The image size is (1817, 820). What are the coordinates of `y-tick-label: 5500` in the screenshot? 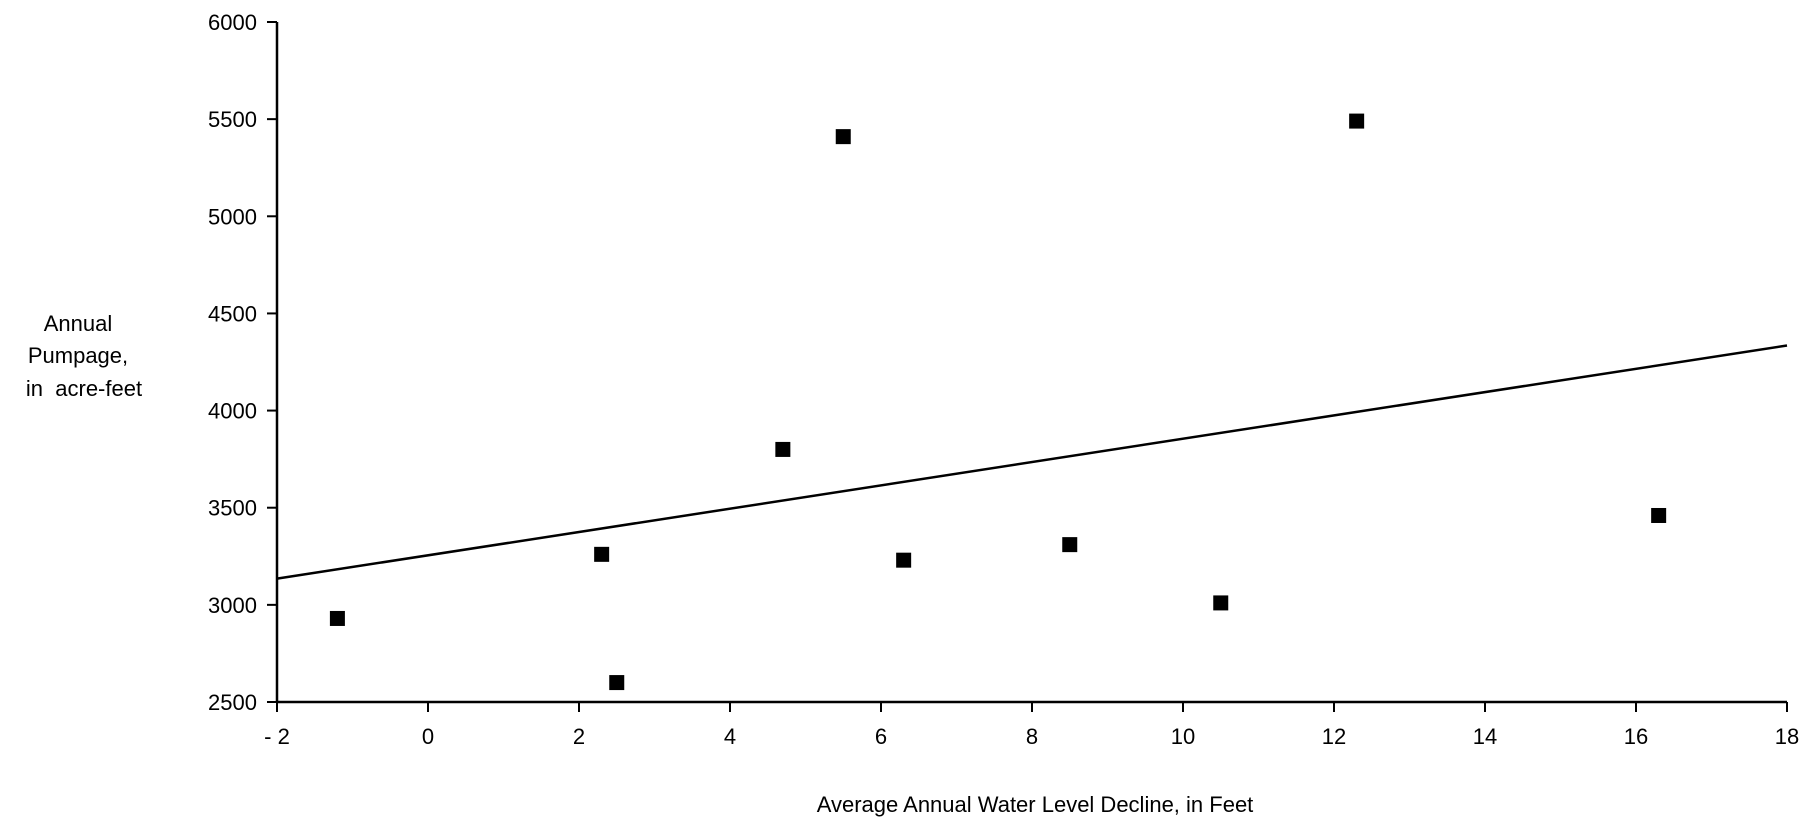 It's located at (232, 119).